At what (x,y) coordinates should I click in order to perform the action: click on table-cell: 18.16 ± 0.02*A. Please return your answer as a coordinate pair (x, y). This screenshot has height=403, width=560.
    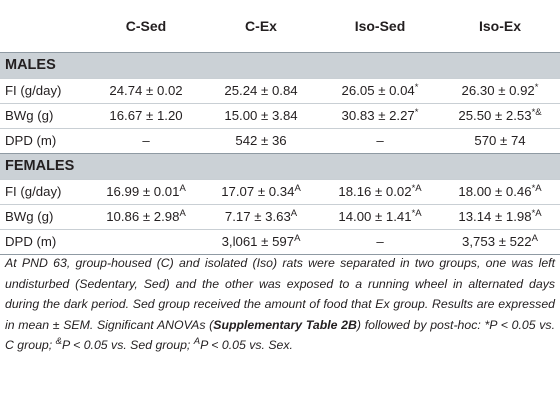
    Looking at the image, I should click on (380, 192).